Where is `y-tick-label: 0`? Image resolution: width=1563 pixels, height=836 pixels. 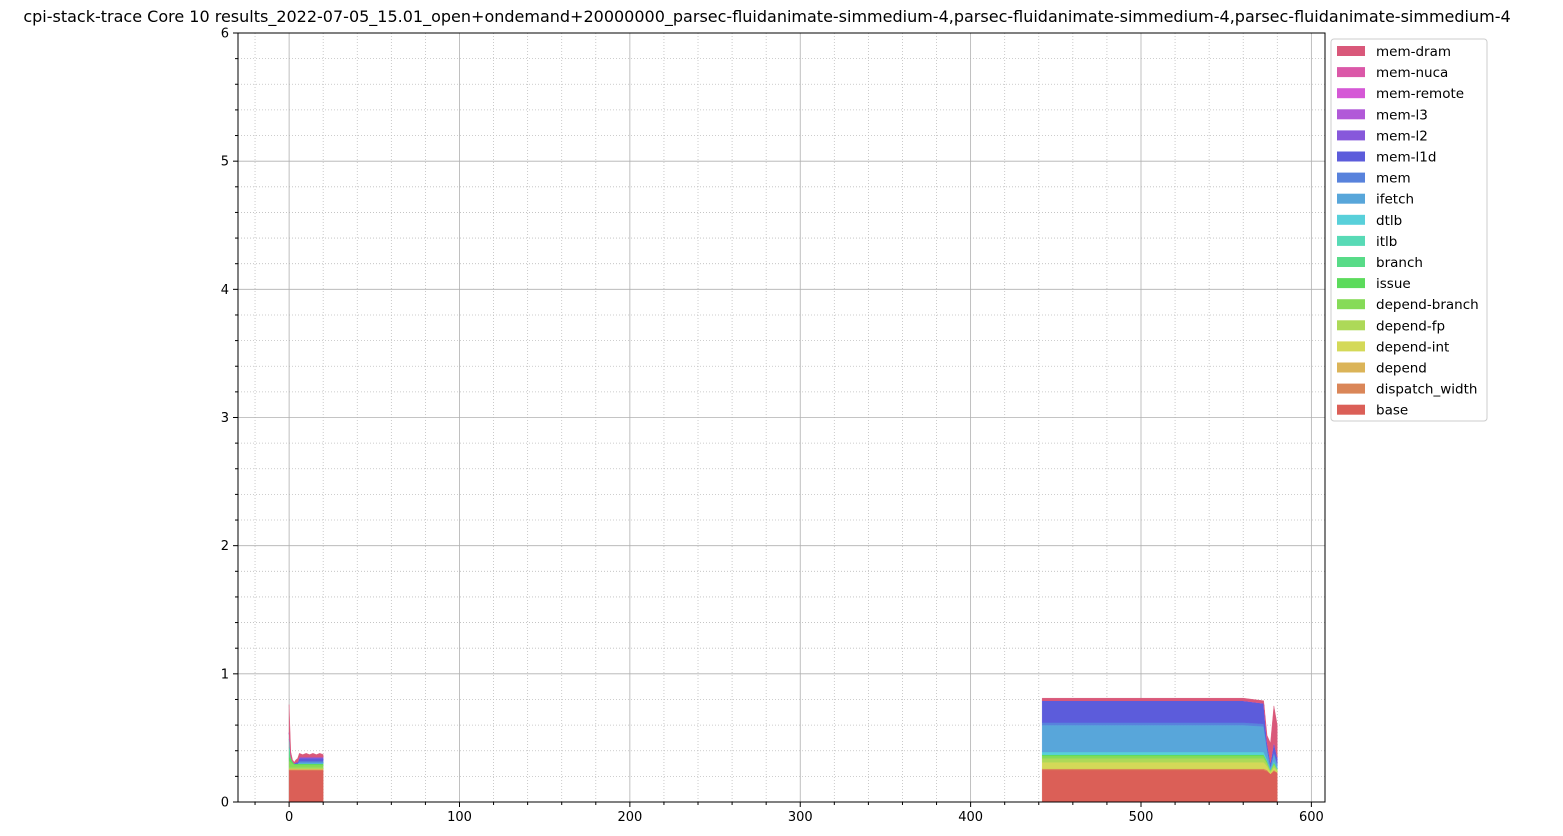
y-tick-label: 0 is located at coordinates (225, 803).